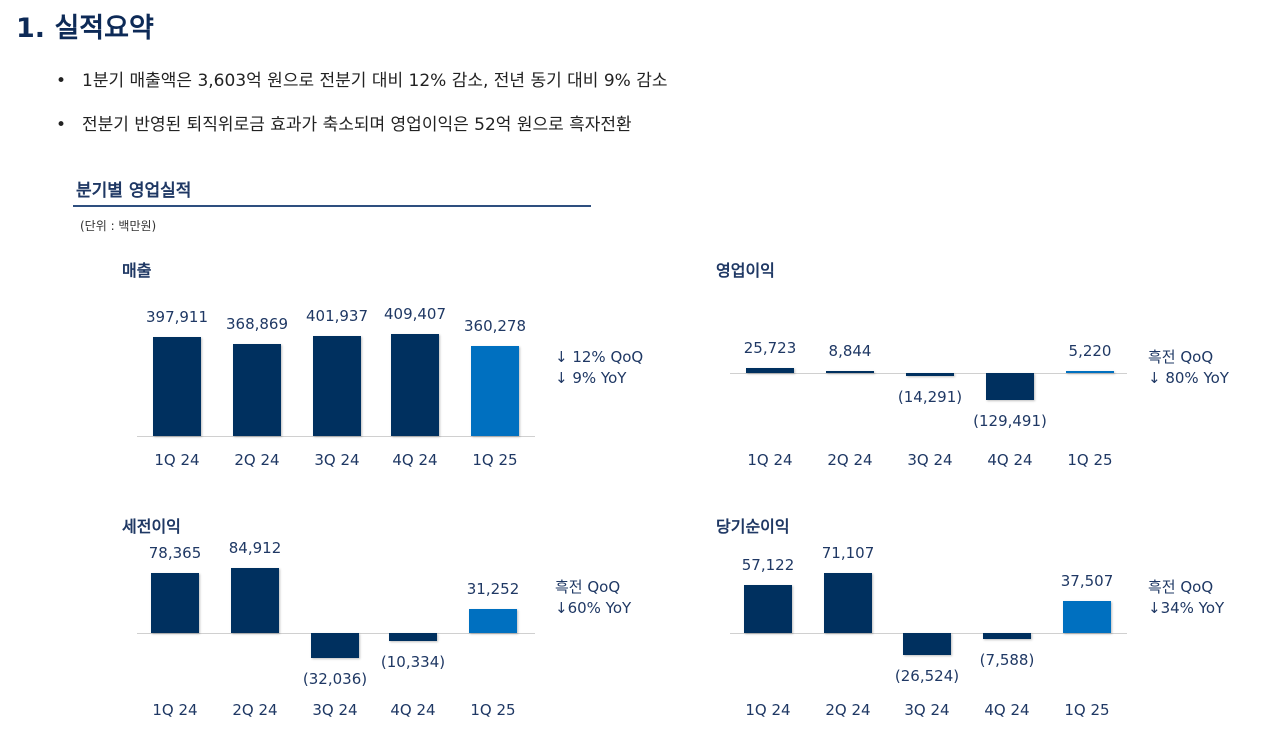 Image resolution: width=1280 pixels, height=731 pixels. What do you see at coordinates (493, 589) in the screenshot?
I see `data-label: 31,252` at bounding box center [493, 589].